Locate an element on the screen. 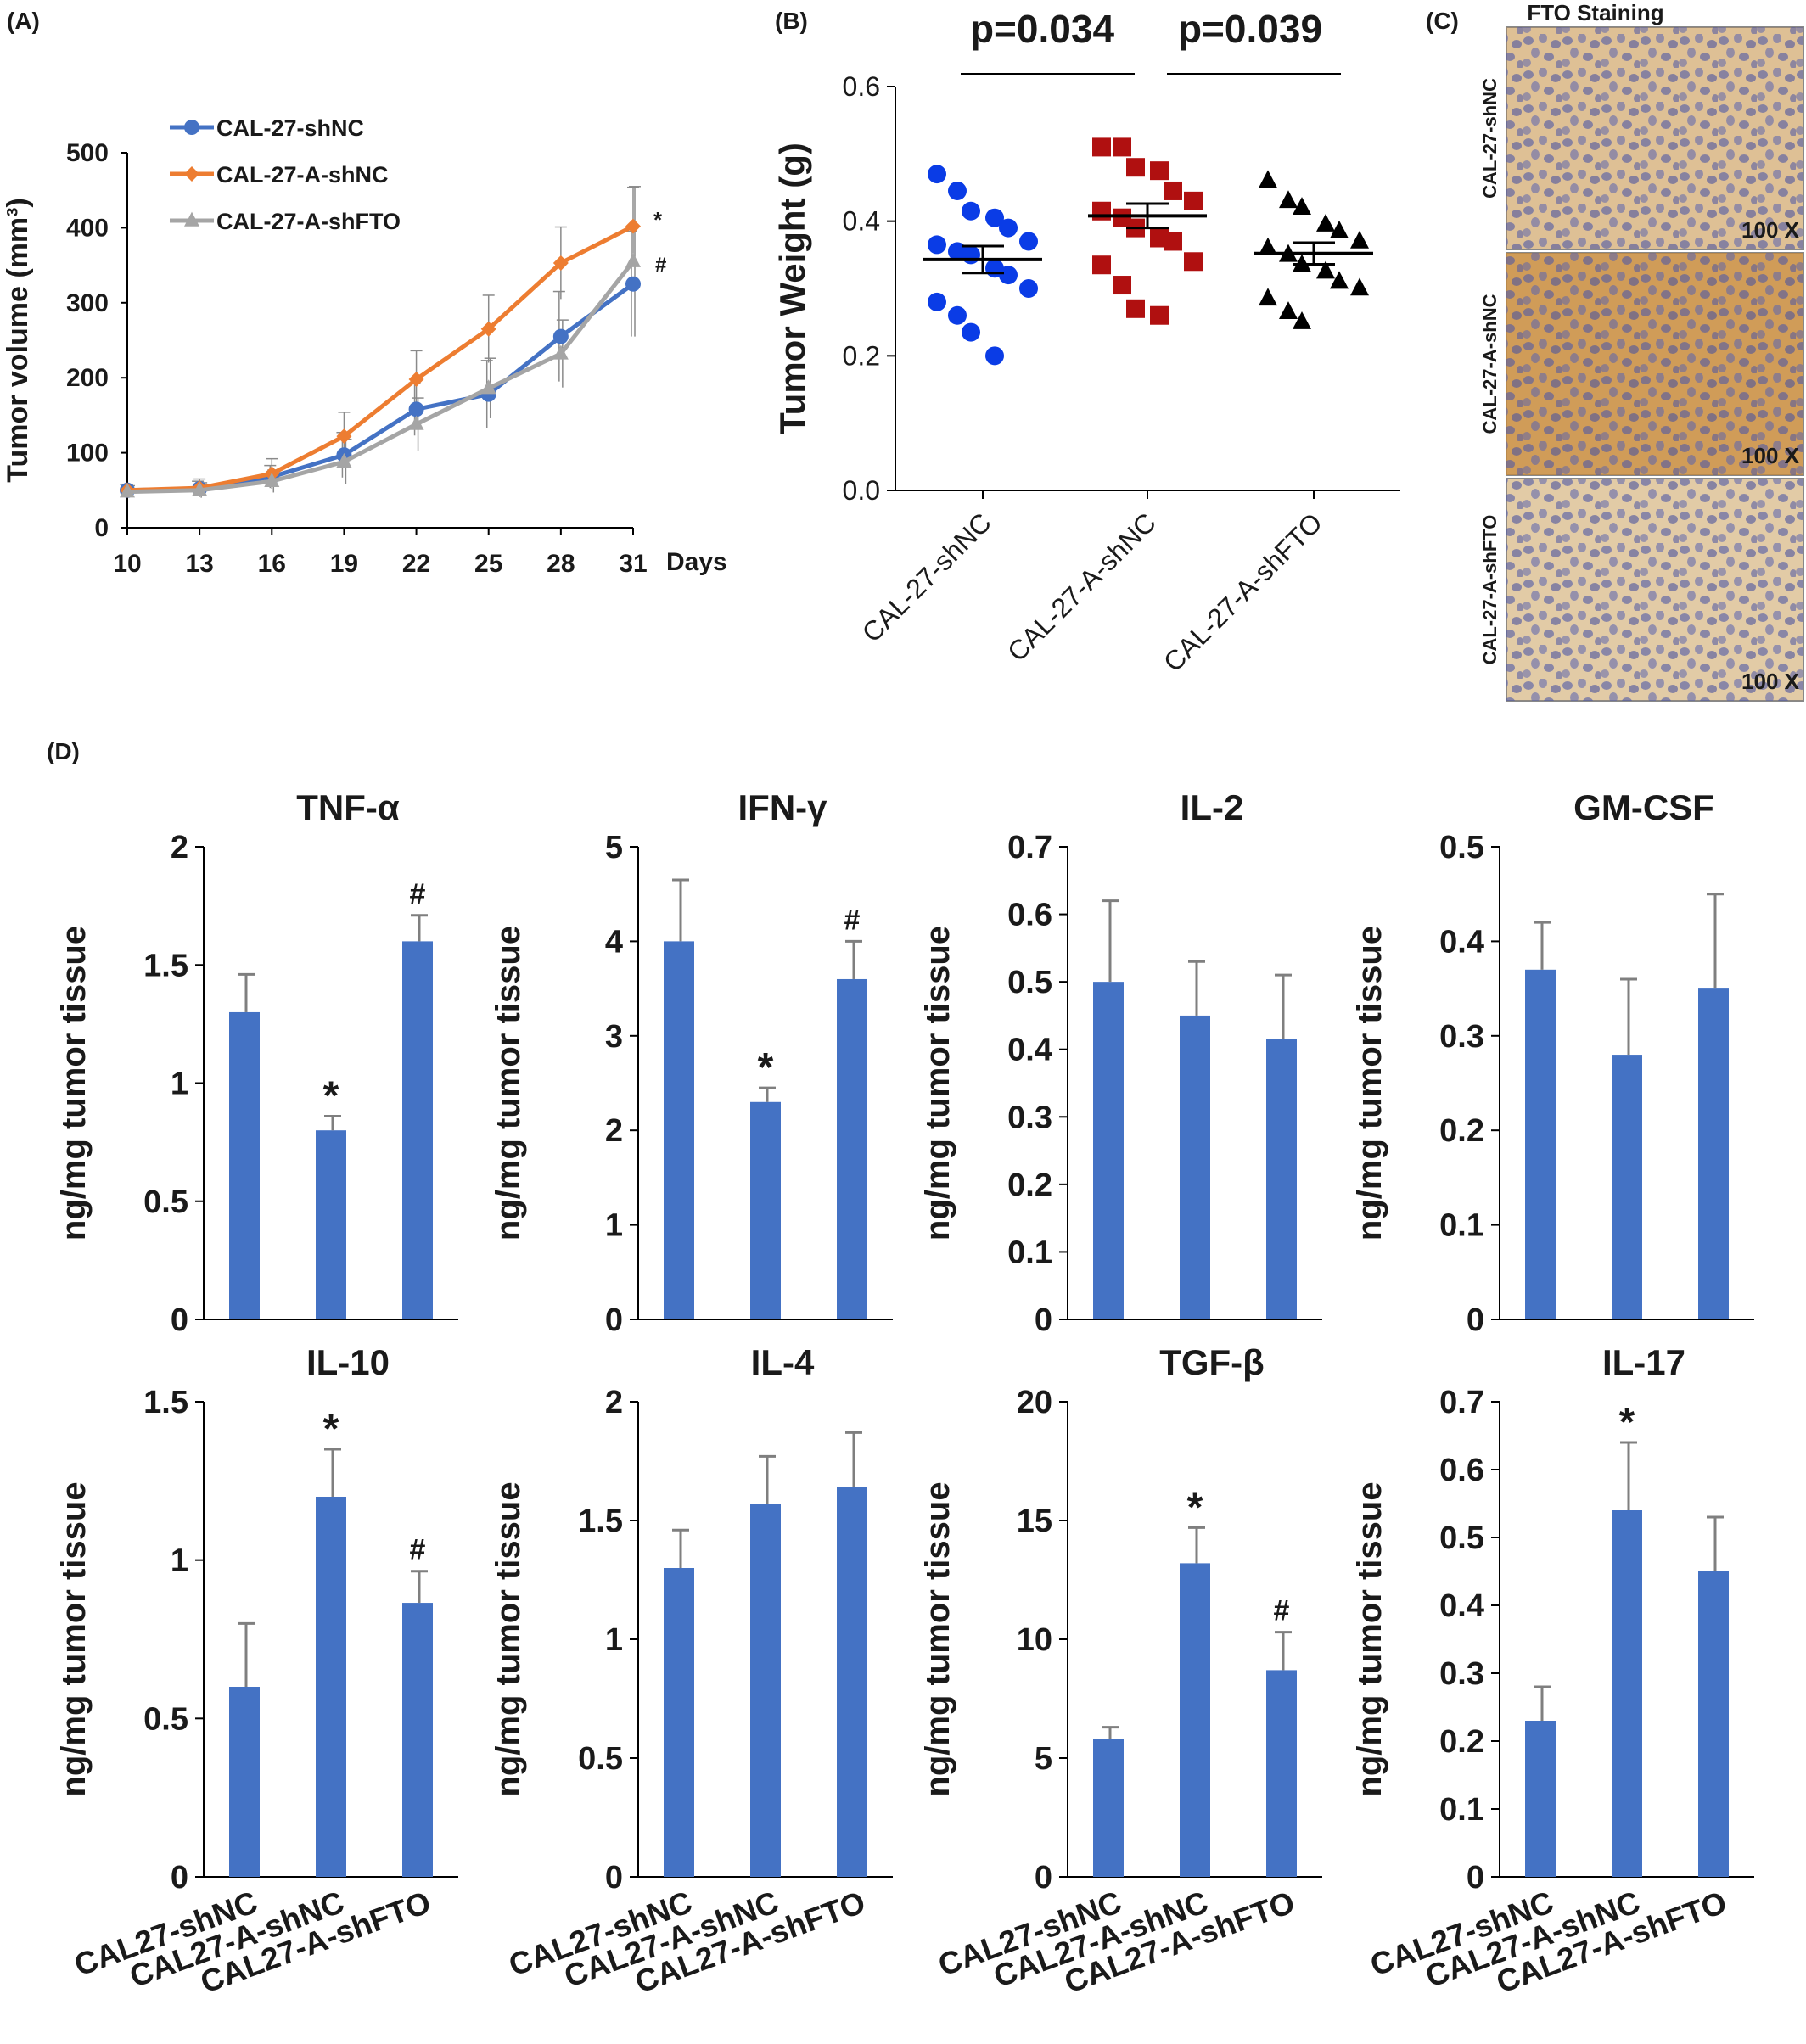 The height and width of the screenshot is (2044, 1806). panel-label-d: (D) is located at coordinates (64, 751).